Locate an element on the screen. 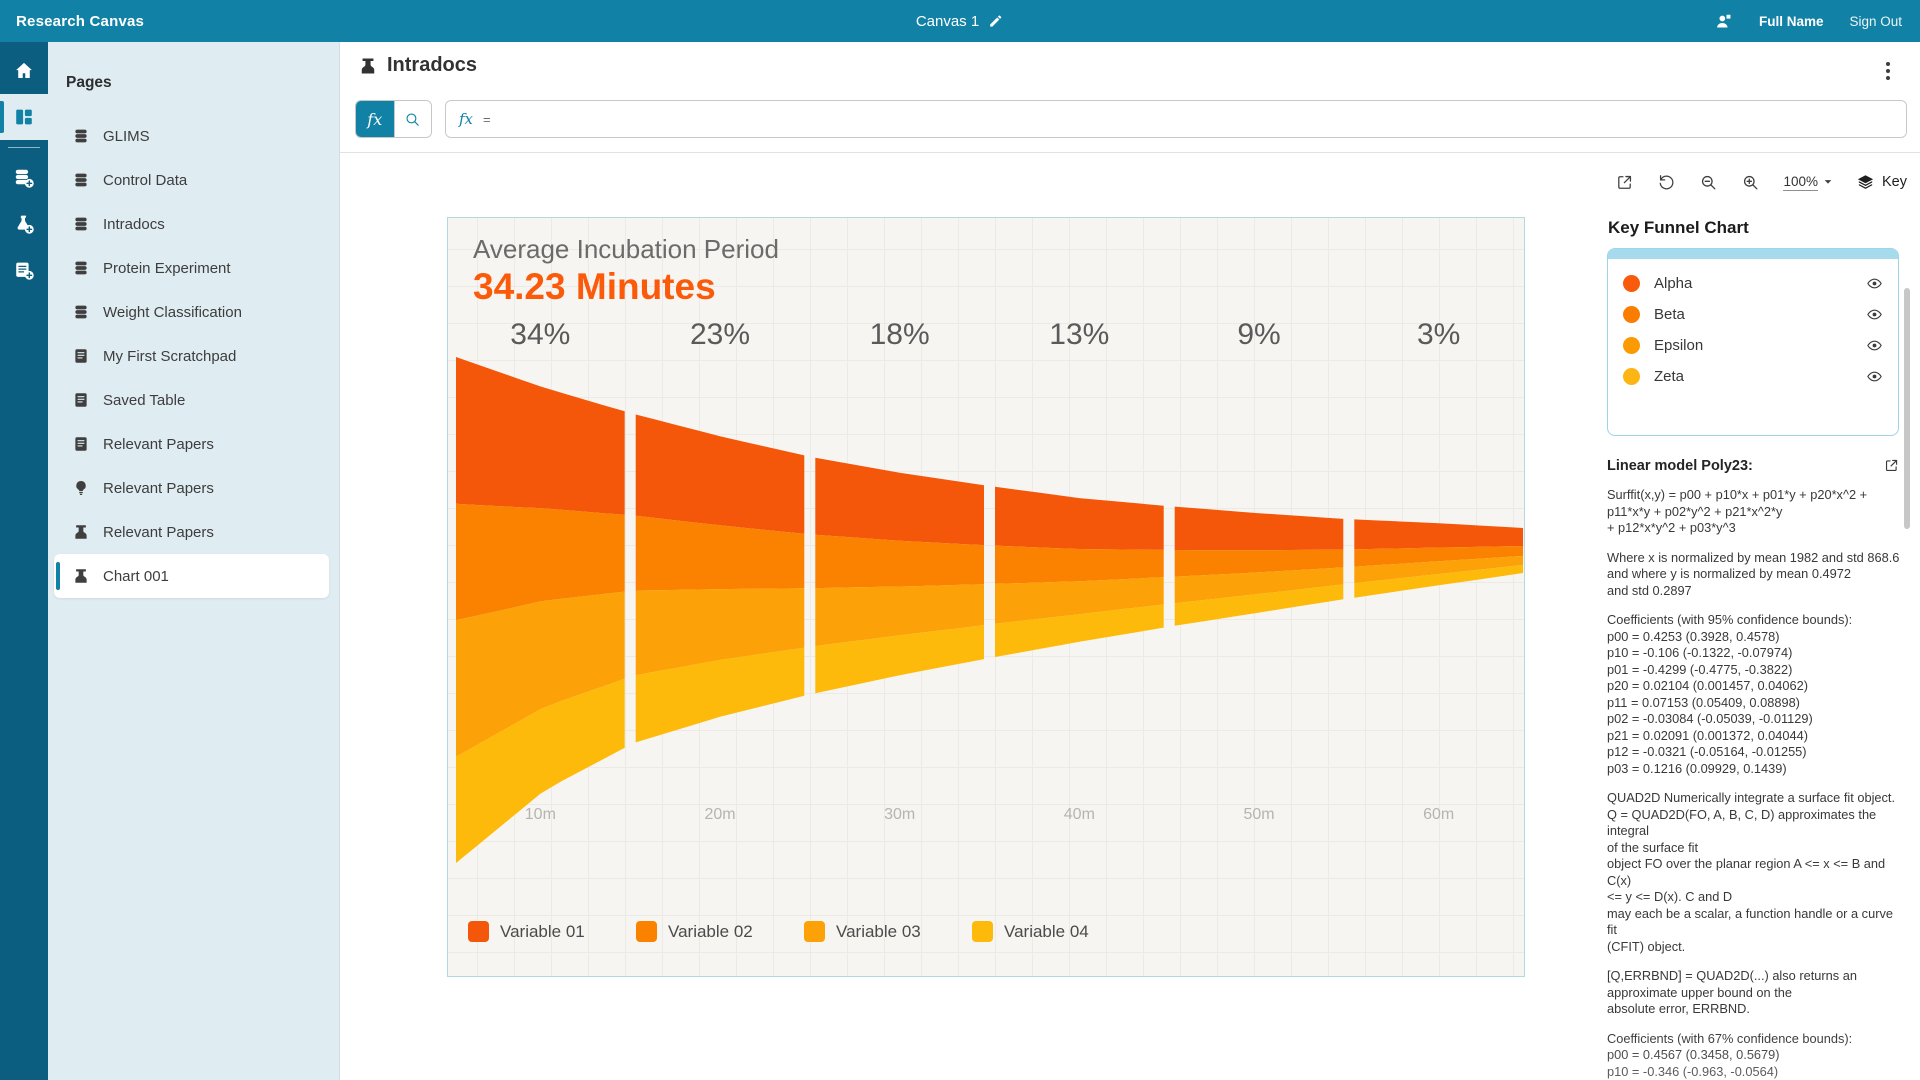  sign-out-link: Sign Out is located at coordinates (1875, 21).